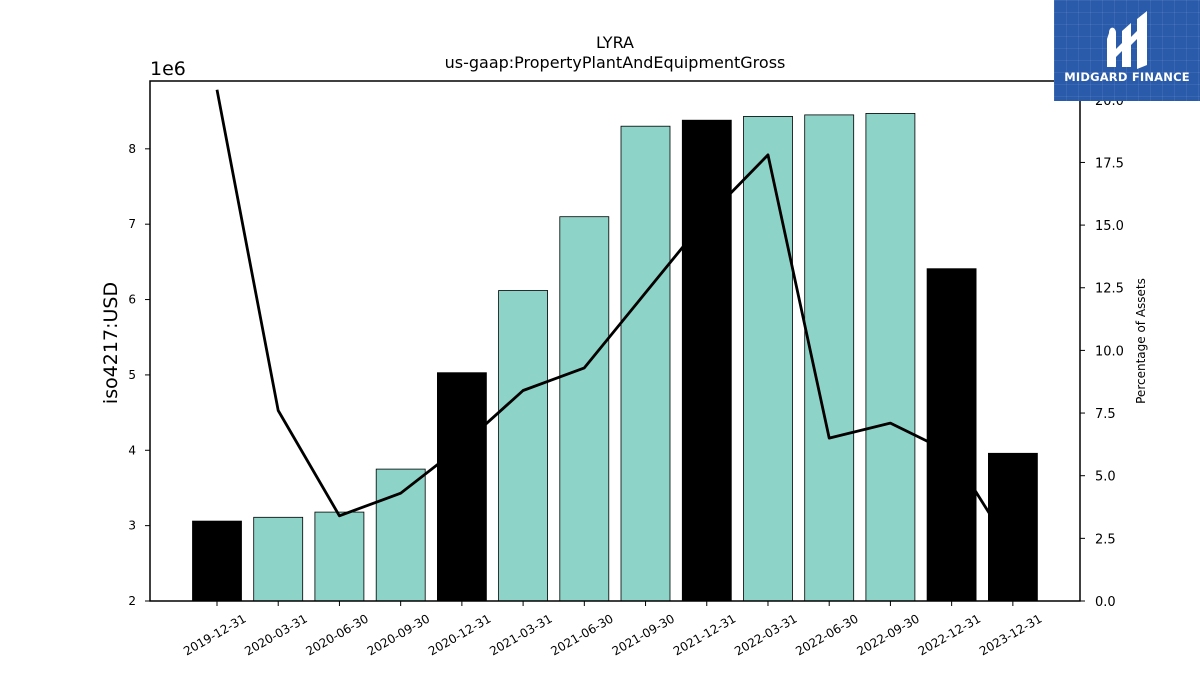  Describe the element at coordinates (704, 634) in the screenshot. I see `x-tick-label: 2021-12-31` at that location.